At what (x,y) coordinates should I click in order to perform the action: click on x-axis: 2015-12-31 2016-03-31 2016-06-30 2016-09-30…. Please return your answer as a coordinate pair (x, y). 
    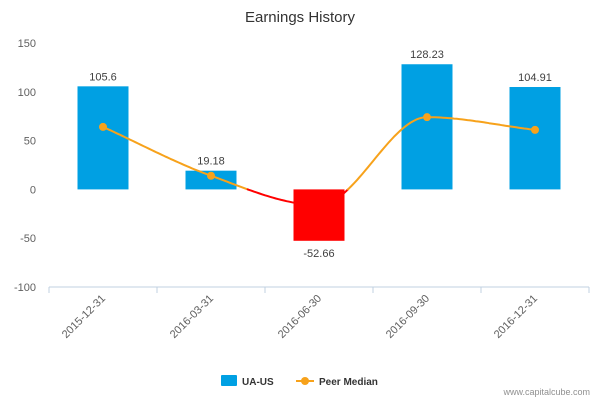
    Looking at the image, I should click on (319, 313).